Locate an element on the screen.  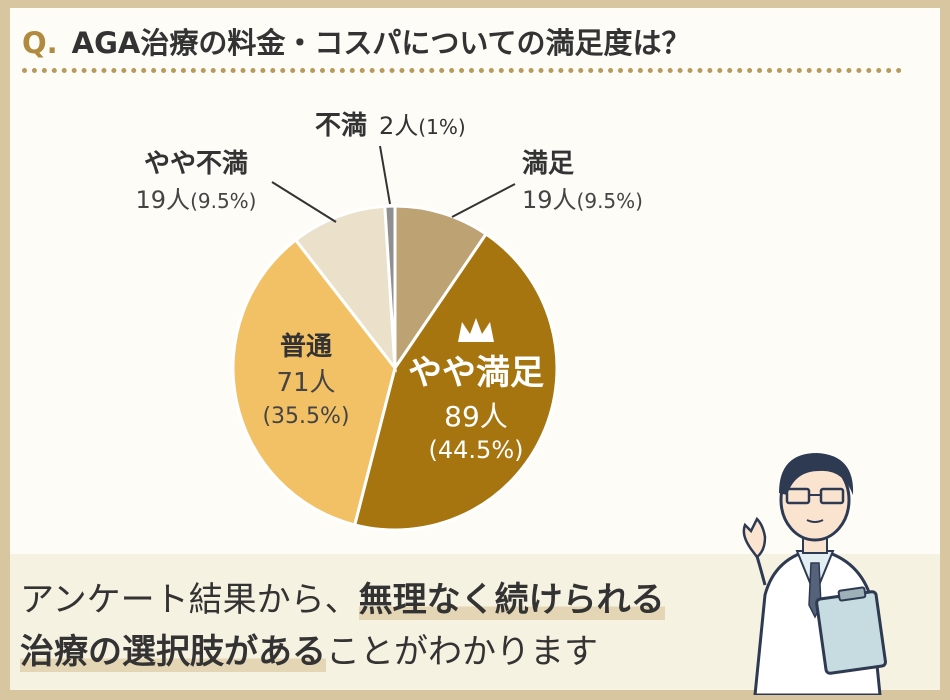
question-text: AGA治療の料金・コスパについての満足度は？ is located at coordinates (381, 43).